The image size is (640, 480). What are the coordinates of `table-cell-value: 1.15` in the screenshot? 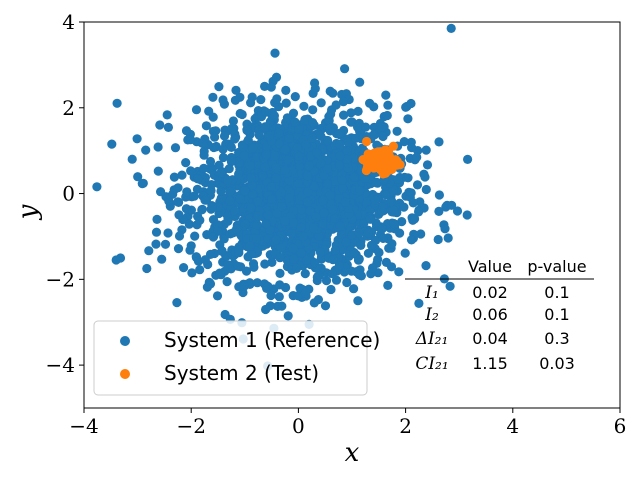 It's located at (490, 363).